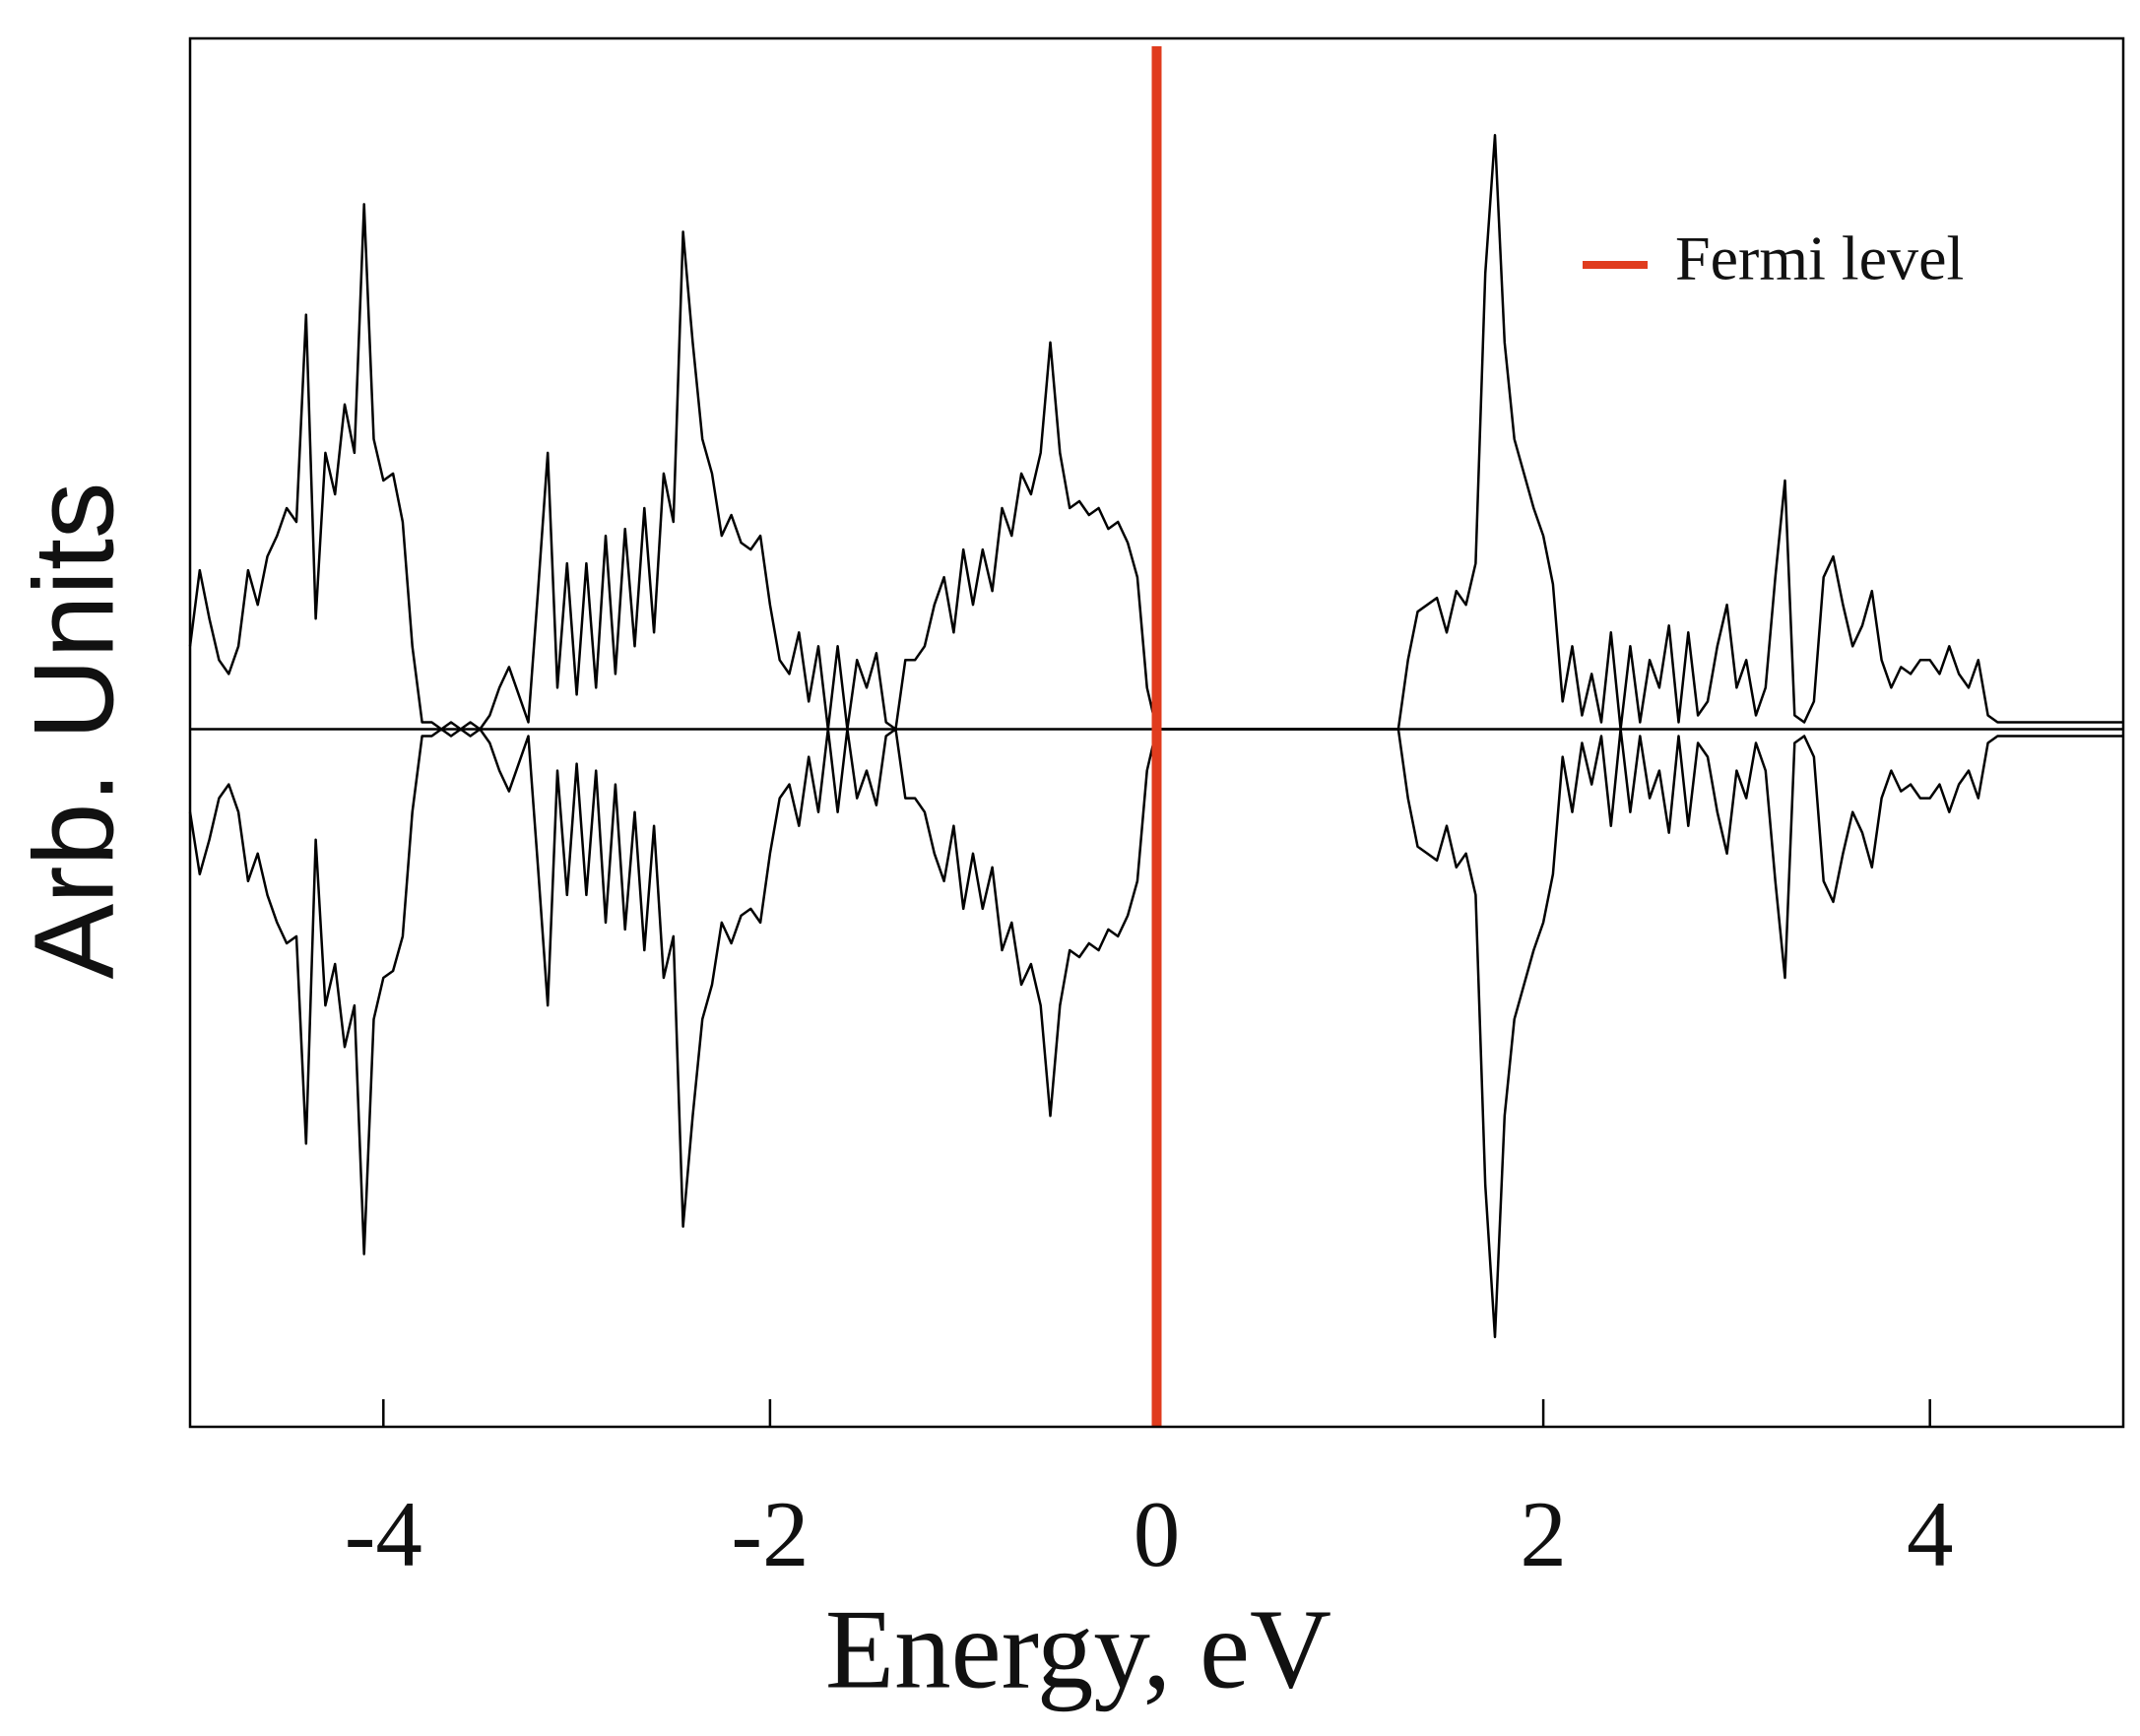  What do you see at coordinates (1930, 1534) in the screenshot?
I see `x-tick-label: 4` at bounding box center [1930, 1534].